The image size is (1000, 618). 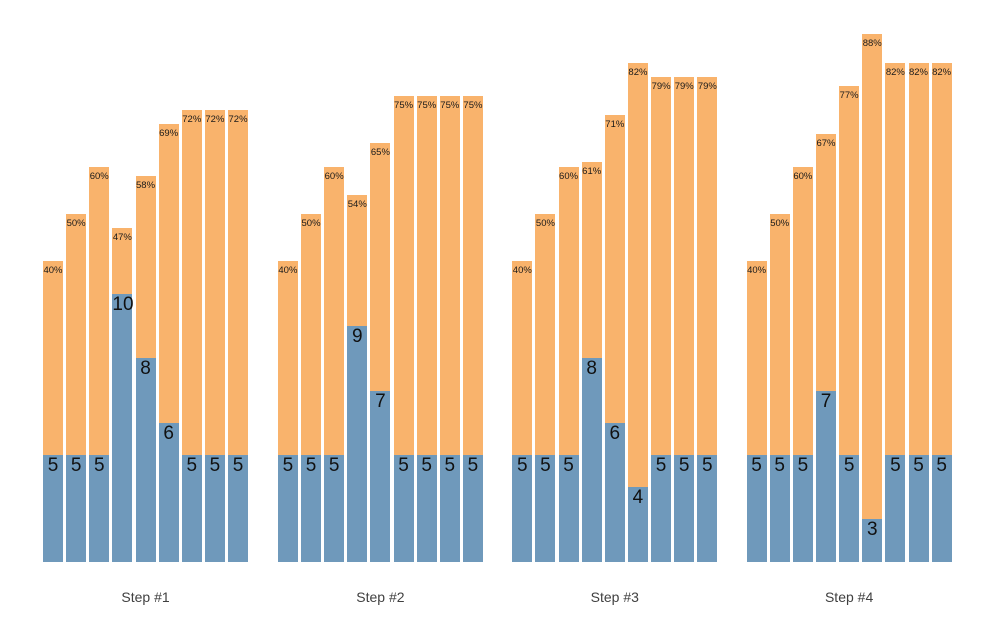 I want to click on bar: 82% 4, so click(x=637, y=312).